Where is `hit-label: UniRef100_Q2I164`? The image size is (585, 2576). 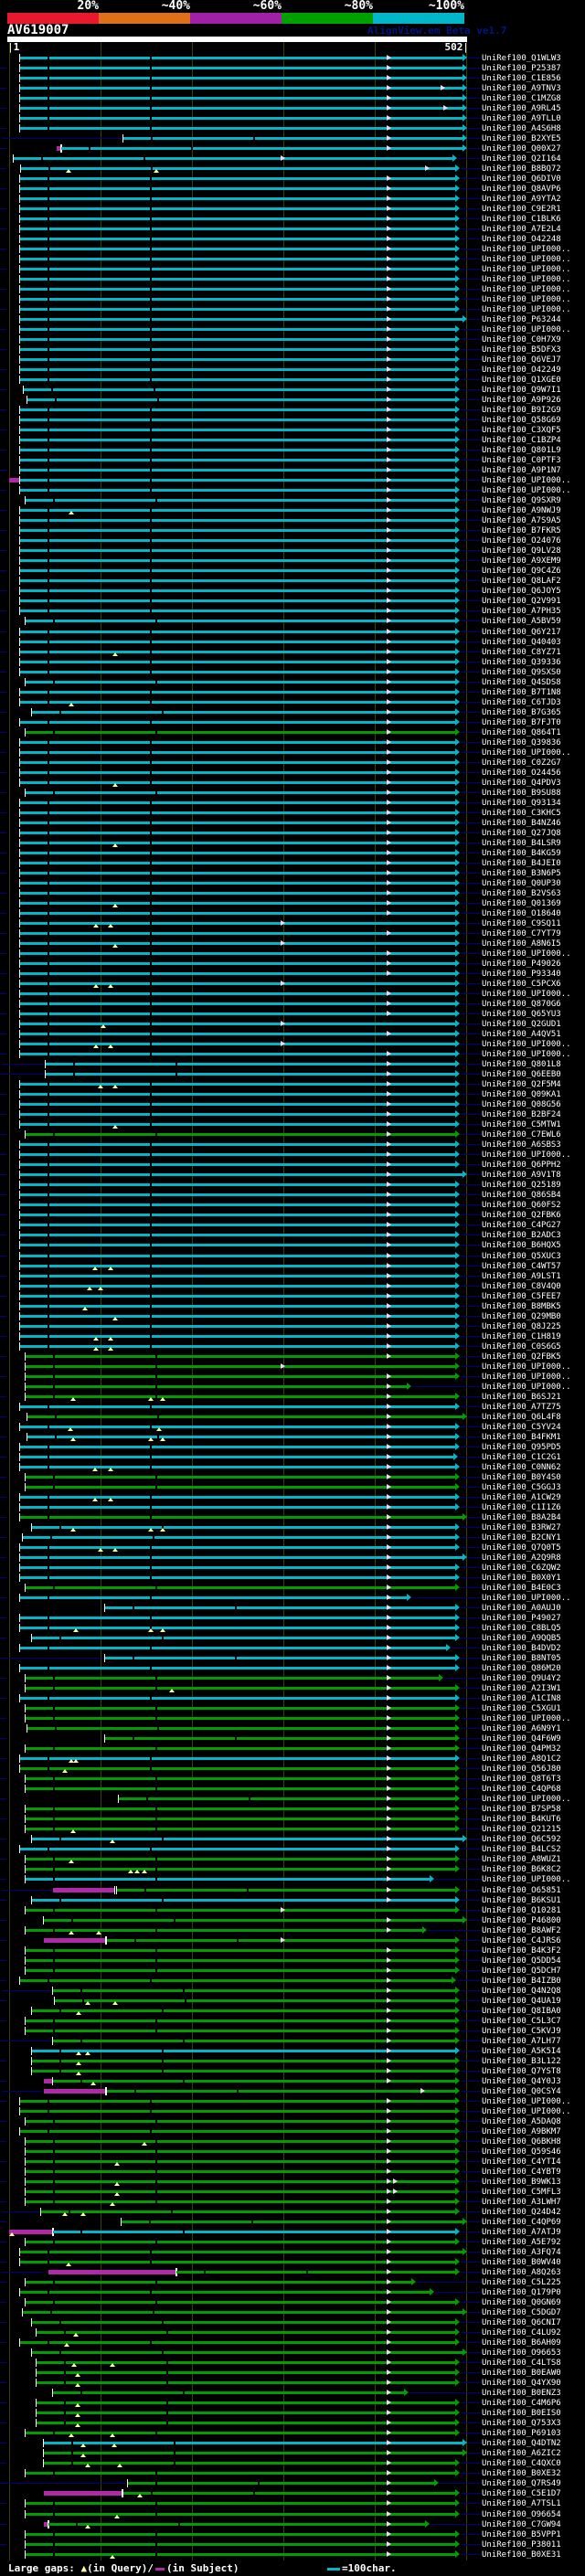
hit-label: UniRef100_Q2I164 is located at coordinates (521, 159).